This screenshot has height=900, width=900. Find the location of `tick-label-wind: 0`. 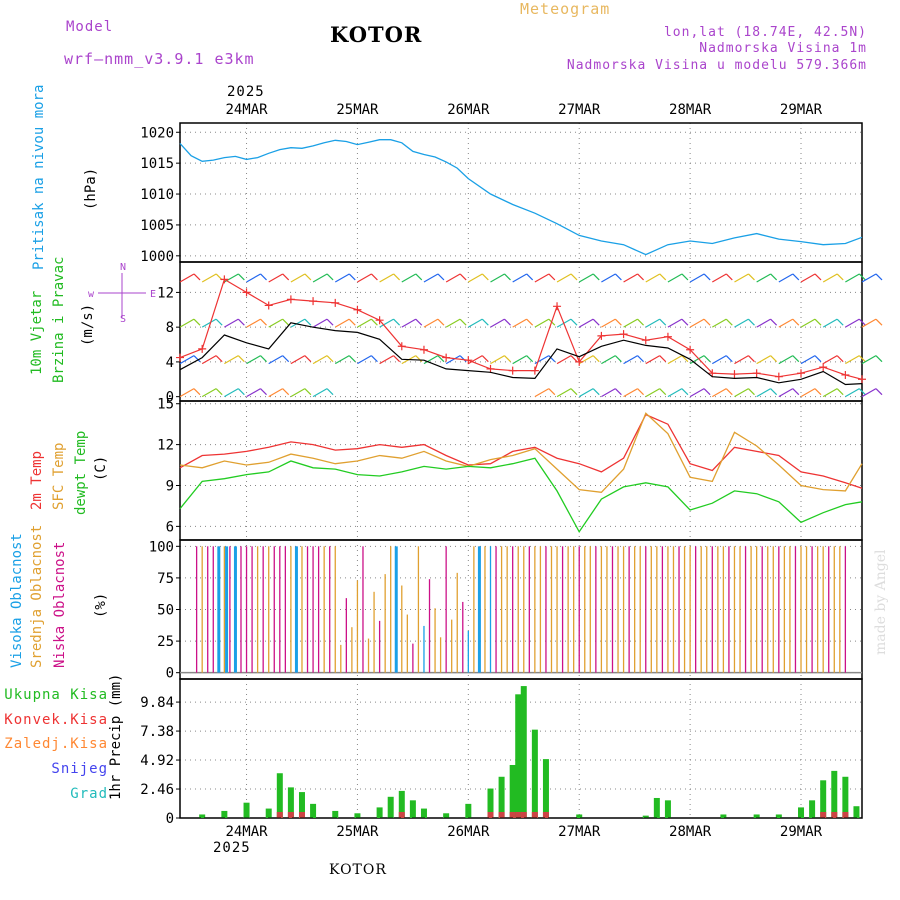

tick-label-wind: 0 is located at coordinates (170, 398).